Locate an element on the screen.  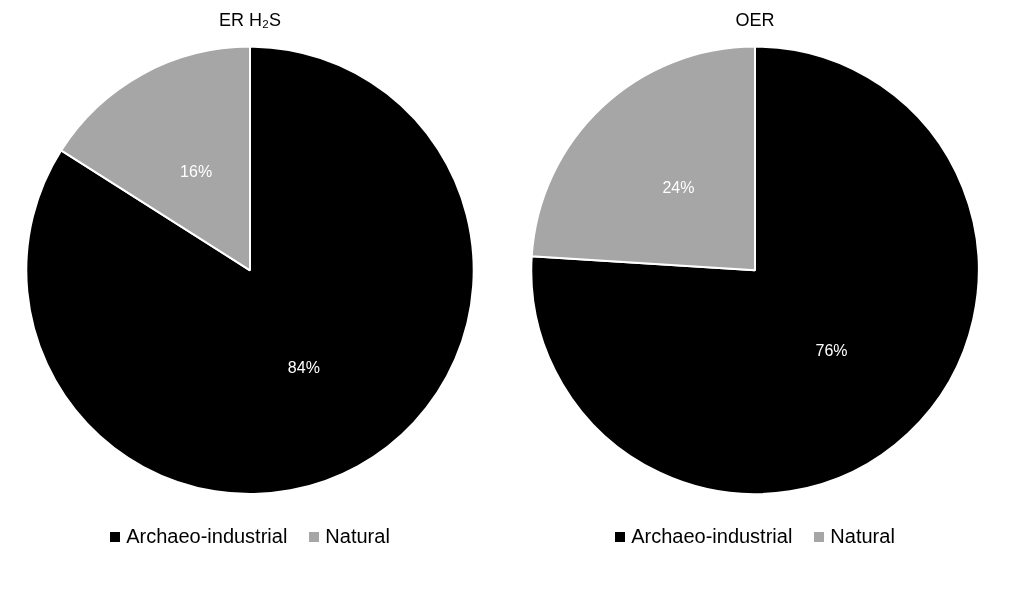
chart-title: ER H₂S is located at coordinates (250, 19).